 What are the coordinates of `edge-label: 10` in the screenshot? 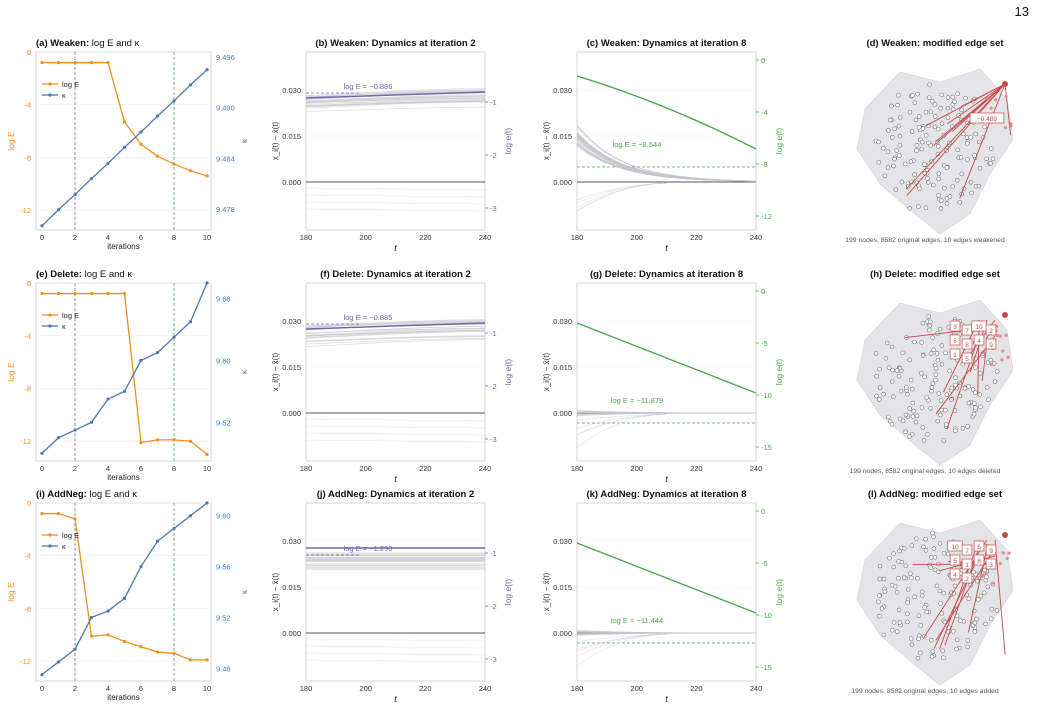 It's located at (979, 327).